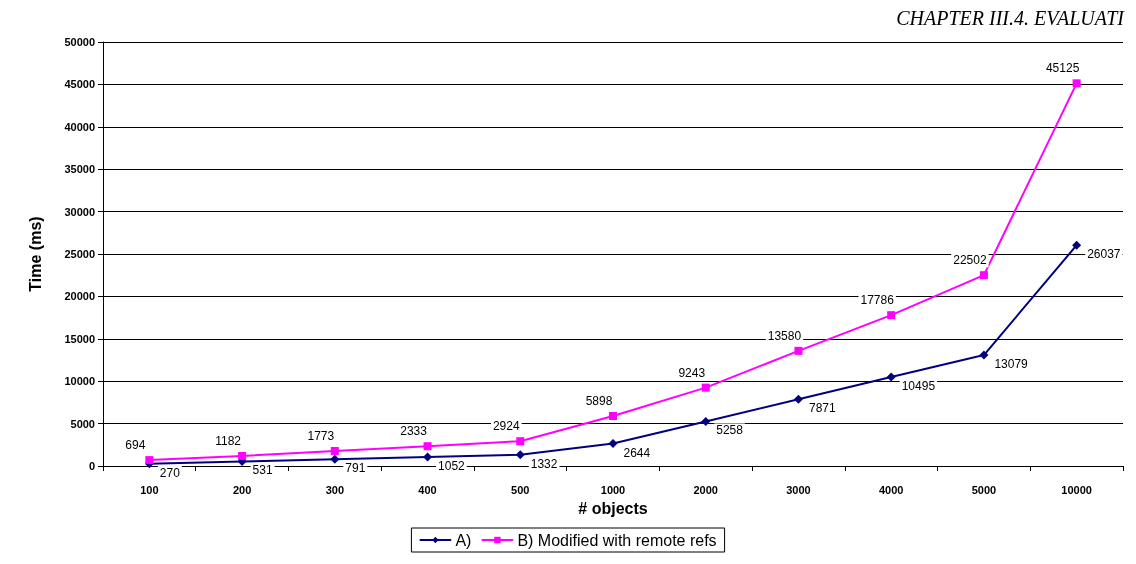  Describe the element at coordinates (79, 42) in the screenshot. I see `y-tick-label: 50000` at that location.